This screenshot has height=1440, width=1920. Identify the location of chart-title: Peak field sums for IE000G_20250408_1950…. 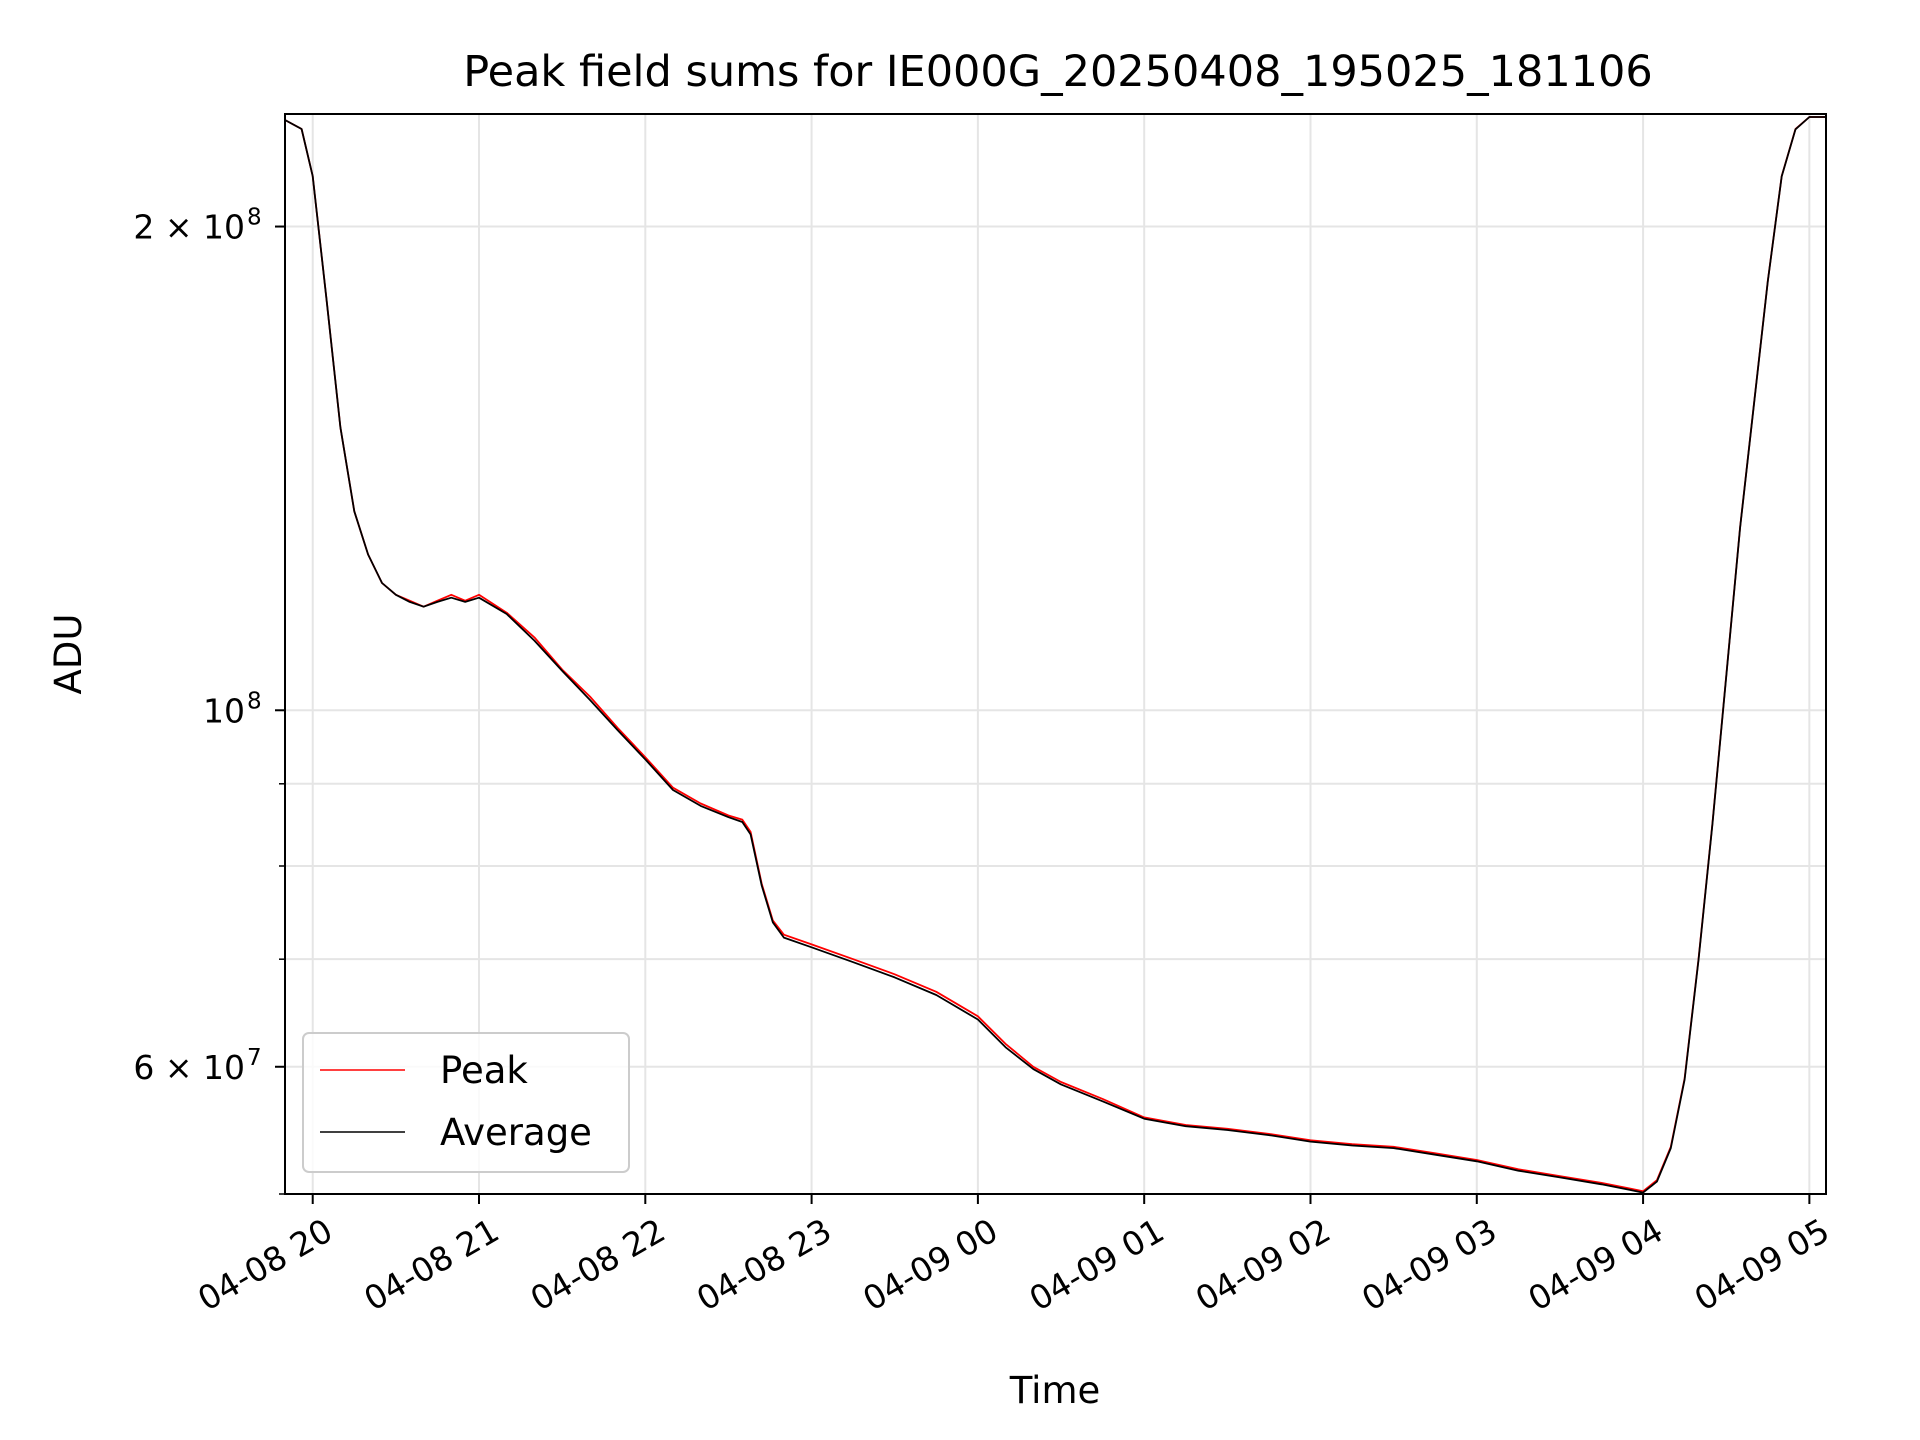
(1058, 72).